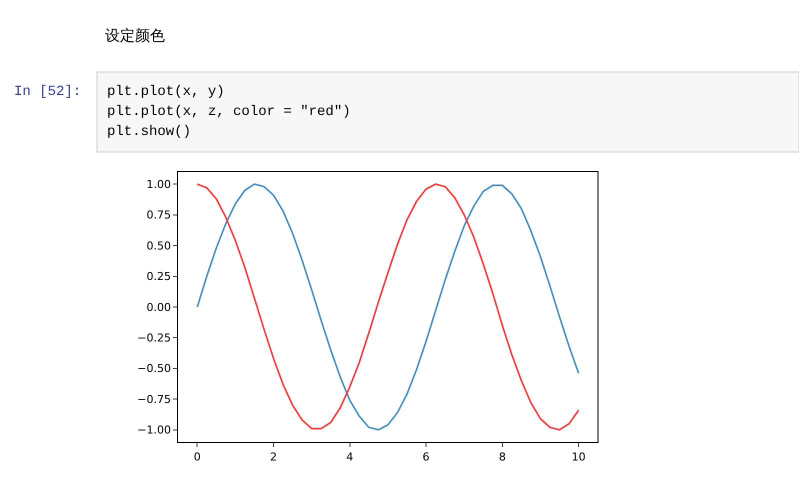  What do you see at coordinates (158, 307) in the screenshot?
I see `y-tick-label: 0.00` at bounding box center [158, 307].